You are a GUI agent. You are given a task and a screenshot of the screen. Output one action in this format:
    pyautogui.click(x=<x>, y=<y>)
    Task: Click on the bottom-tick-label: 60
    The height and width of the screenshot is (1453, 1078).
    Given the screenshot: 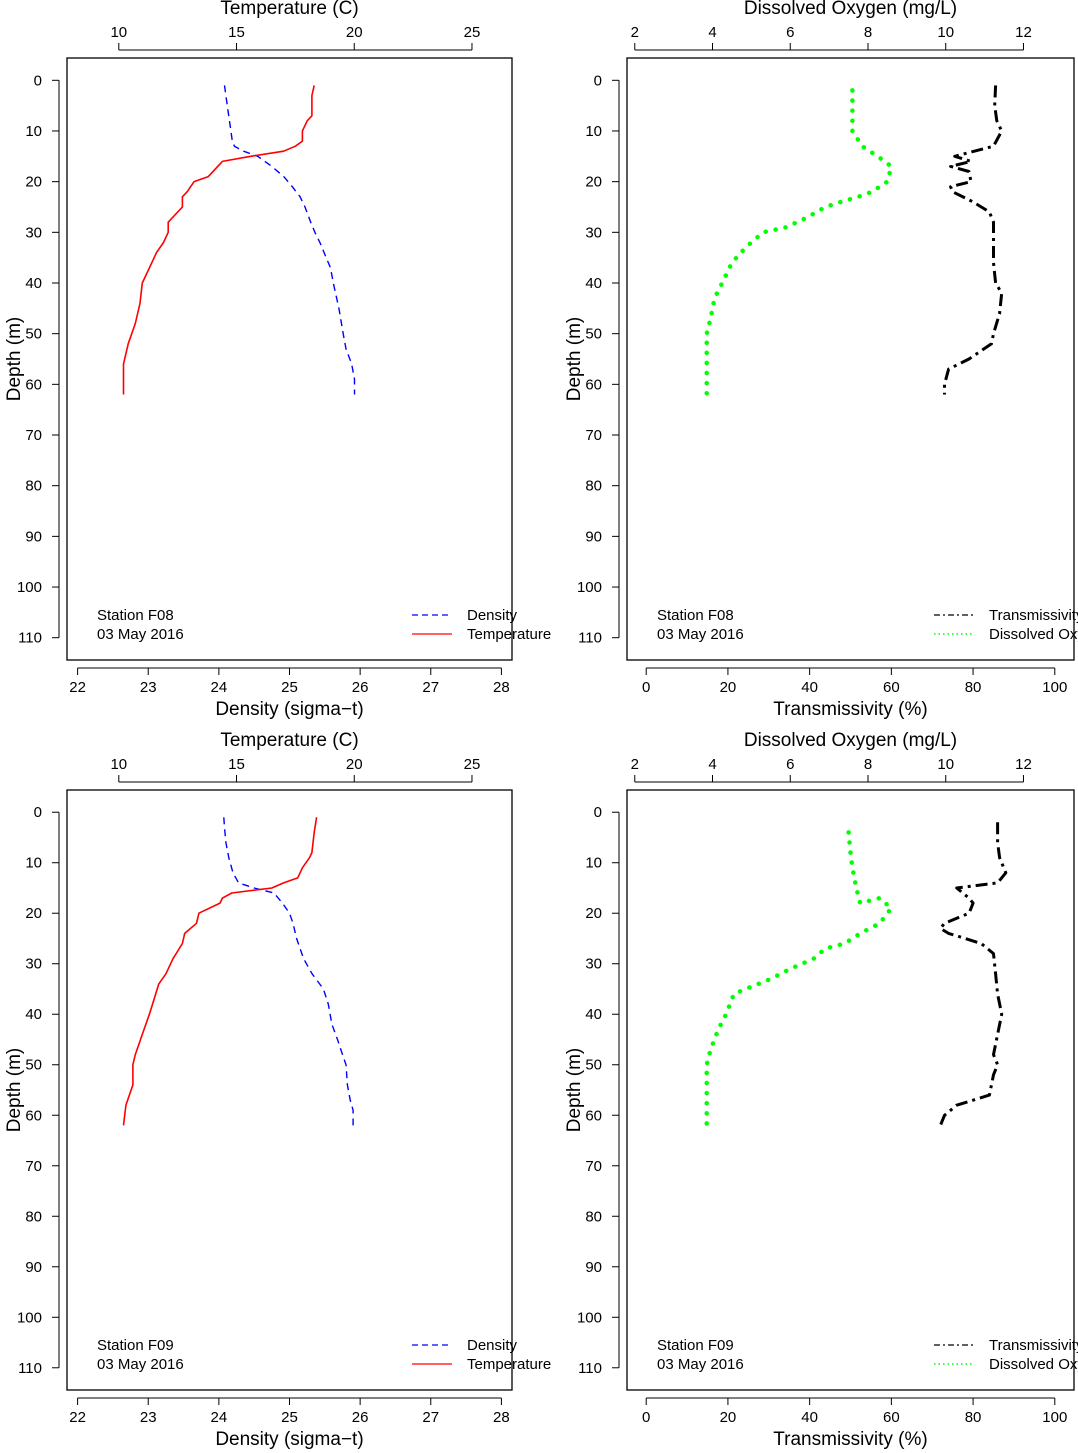 What is the action you would take?
    pyautogui.click(x=891, y=687)
    